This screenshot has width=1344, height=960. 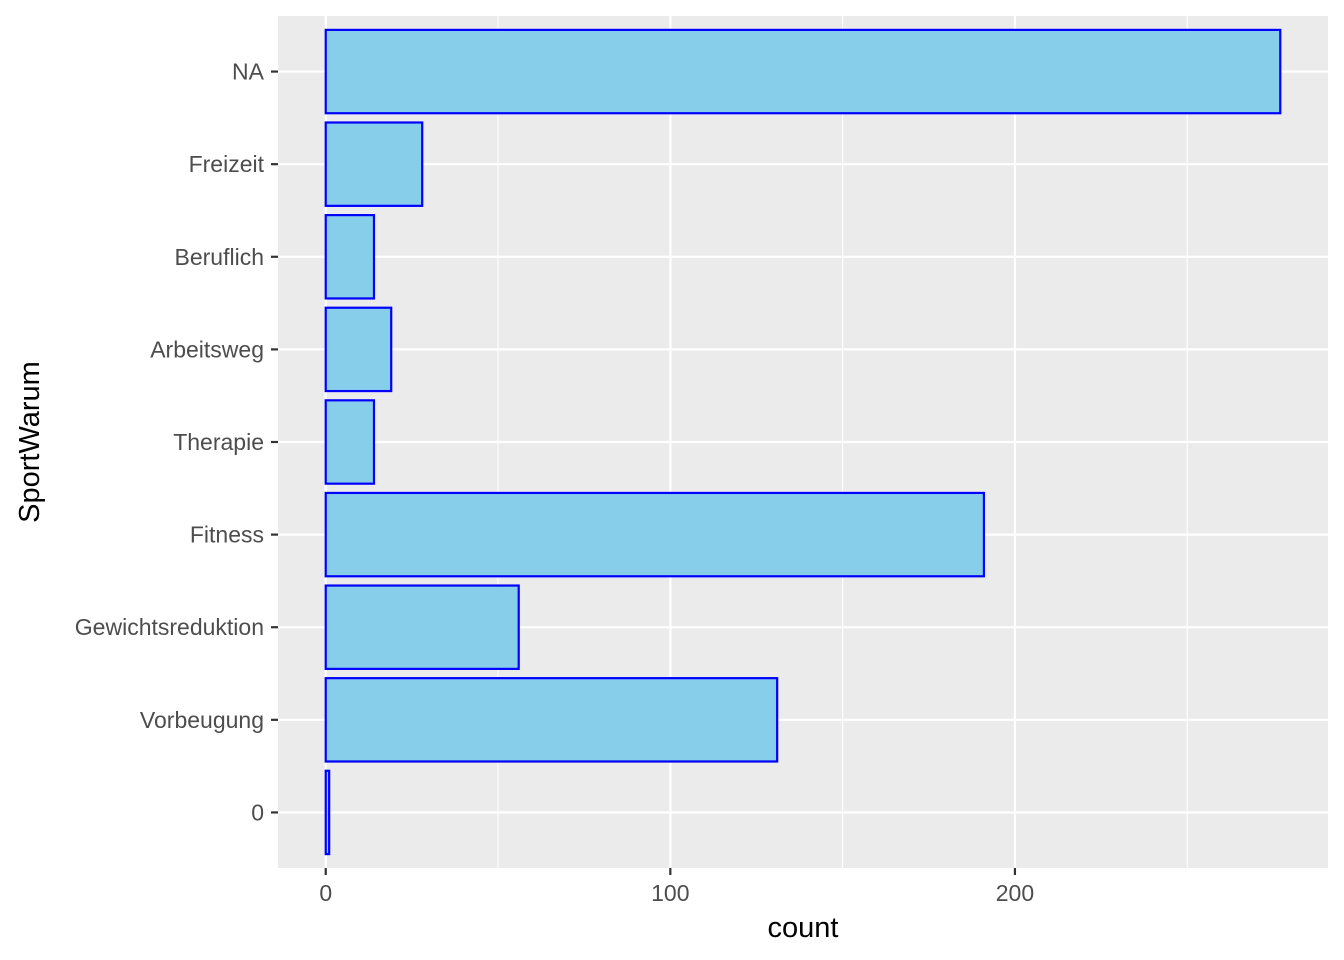 What do you see at coordinates (350, 257) in the screenshot?
I see `bar-beruflich` at bounding box center [350, 257].